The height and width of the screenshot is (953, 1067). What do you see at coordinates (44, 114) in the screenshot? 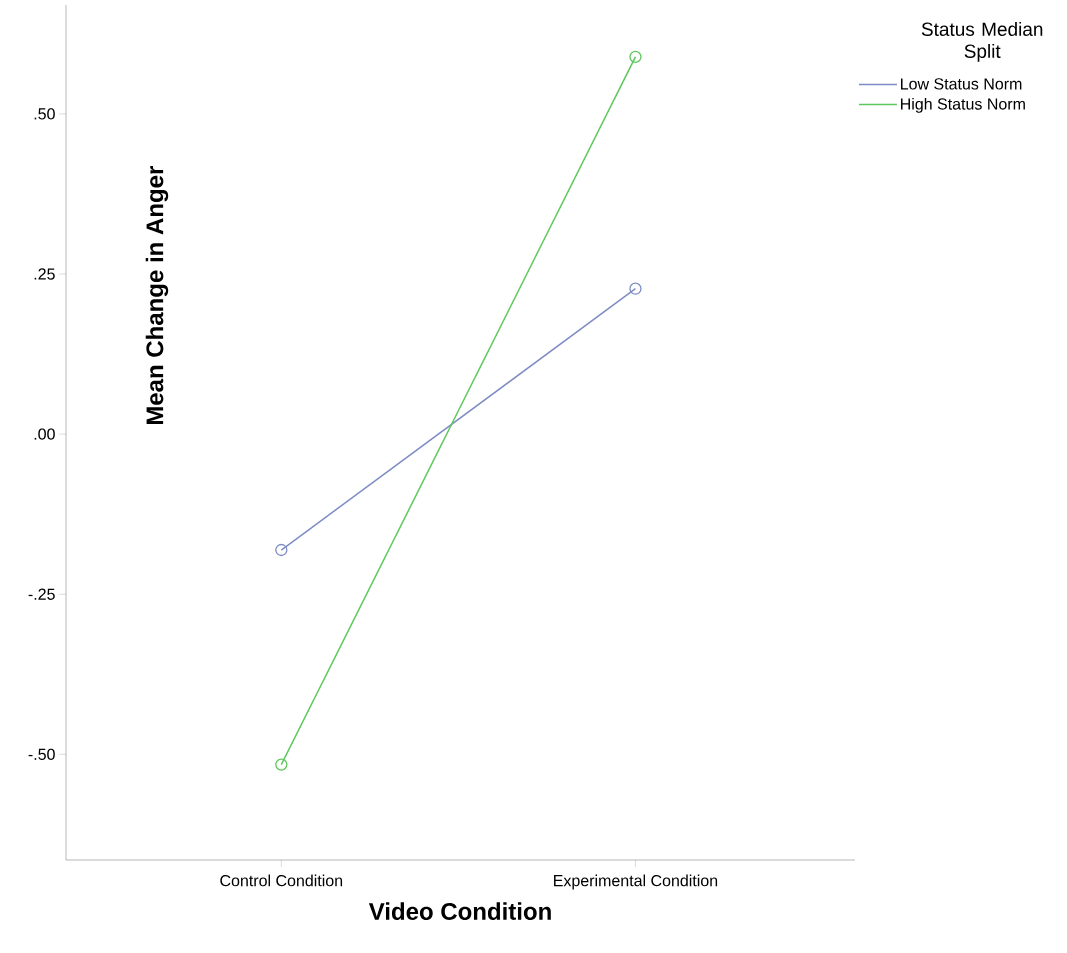
I see `y-tick-label: .50` at bounding box center [44, 114].